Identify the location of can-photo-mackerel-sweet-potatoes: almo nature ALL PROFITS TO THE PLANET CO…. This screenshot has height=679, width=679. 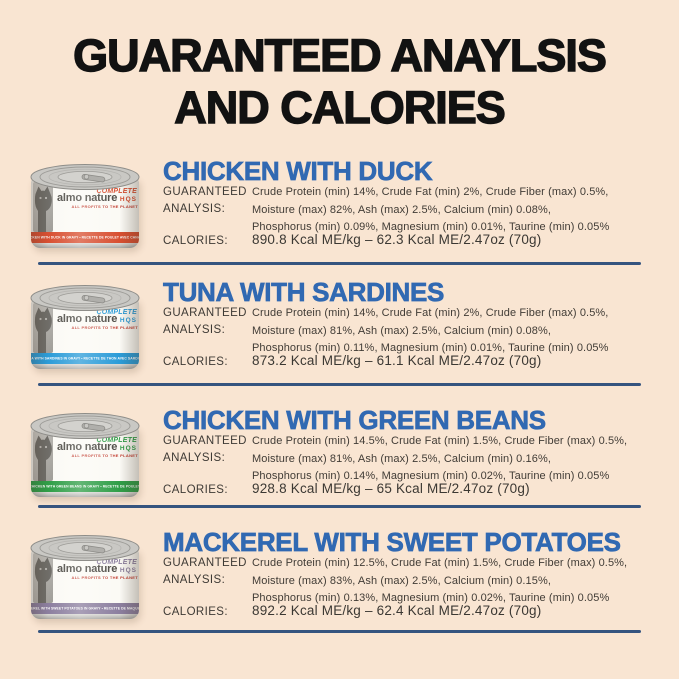
(85, 577).